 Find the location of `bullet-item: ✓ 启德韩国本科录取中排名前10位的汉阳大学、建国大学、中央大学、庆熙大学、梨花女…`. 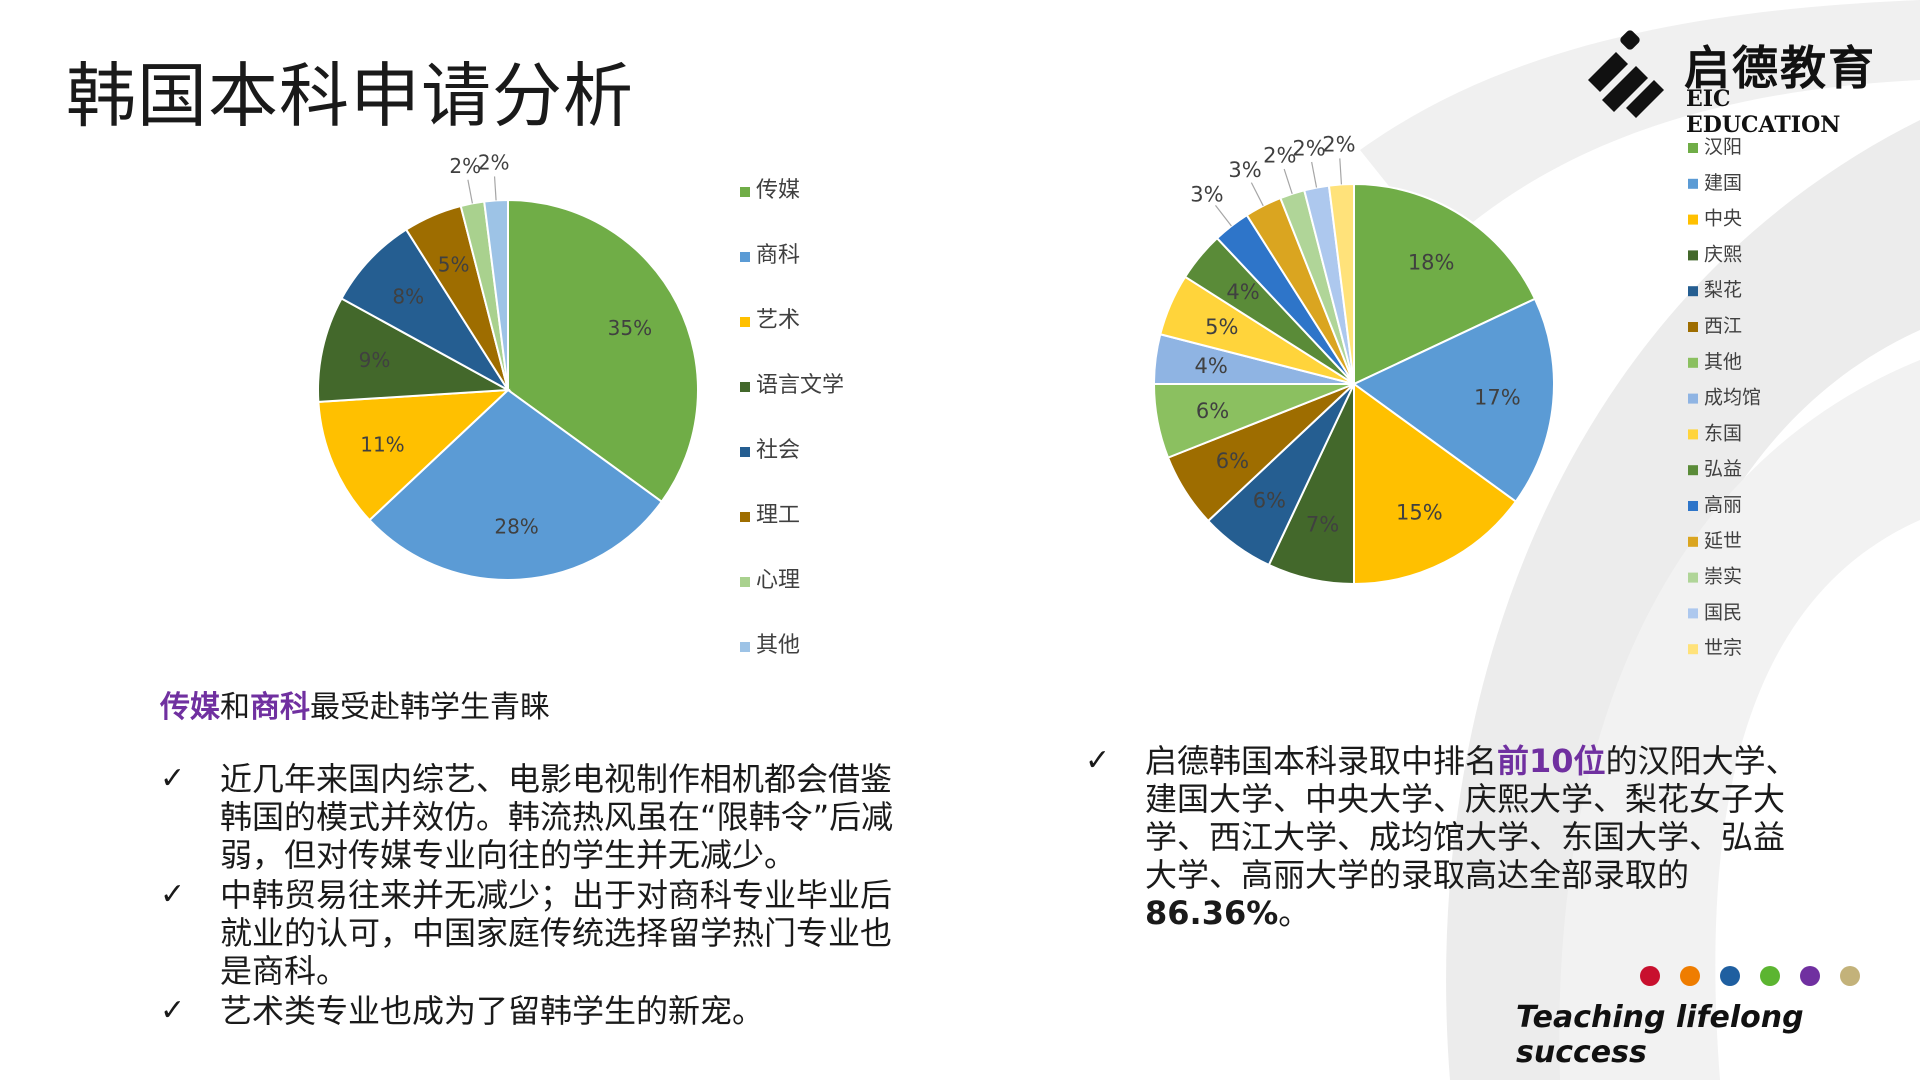

bullet-item: ✓ 启德韩国本科录取中排名前10位的汉阳大学、建国大学、中央大学、庆熙大学、梨花女… is located at coordinates (1445, 837).